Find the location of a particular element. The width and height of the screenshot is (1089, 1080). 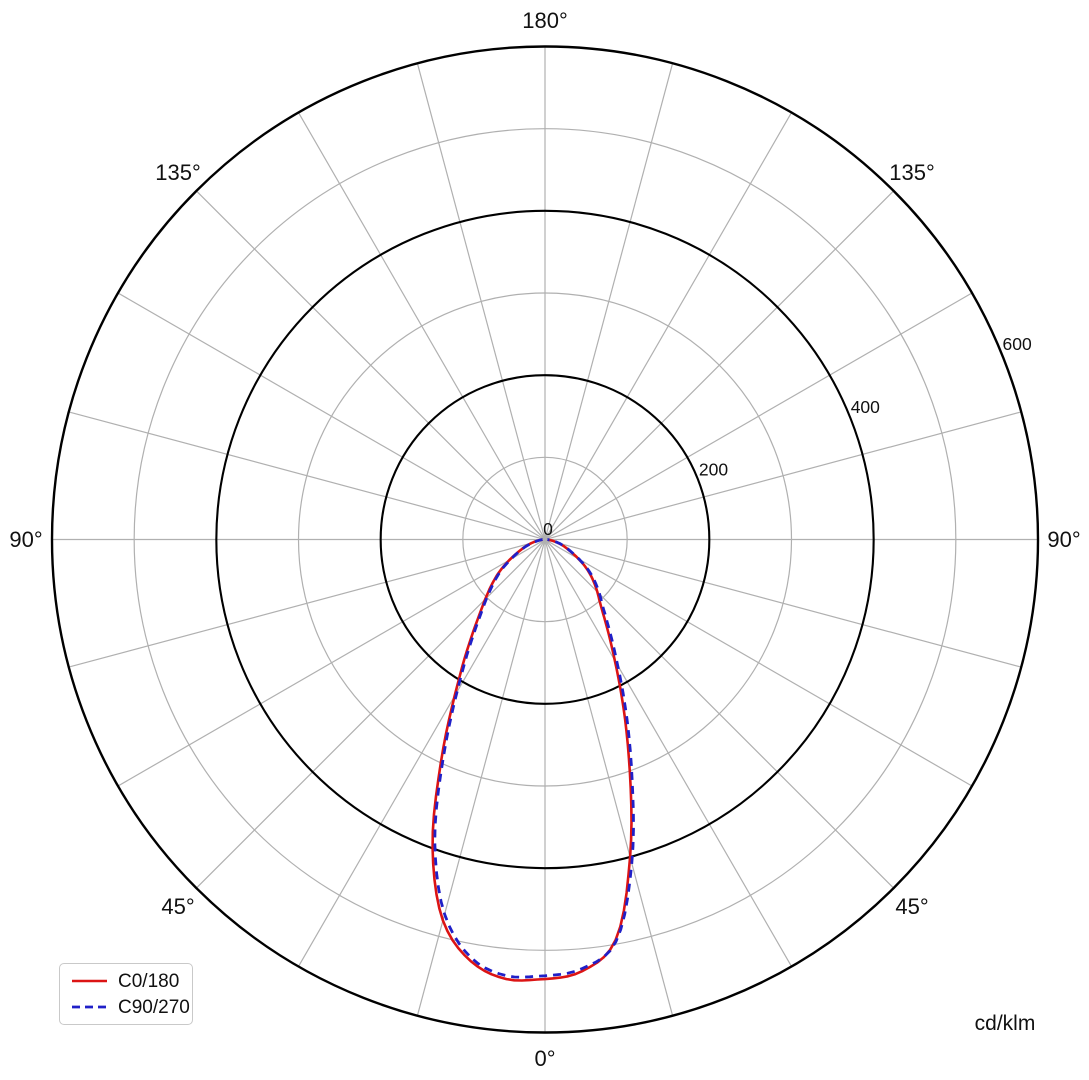

solid-line-swatch is located at coordinates (89, 981).